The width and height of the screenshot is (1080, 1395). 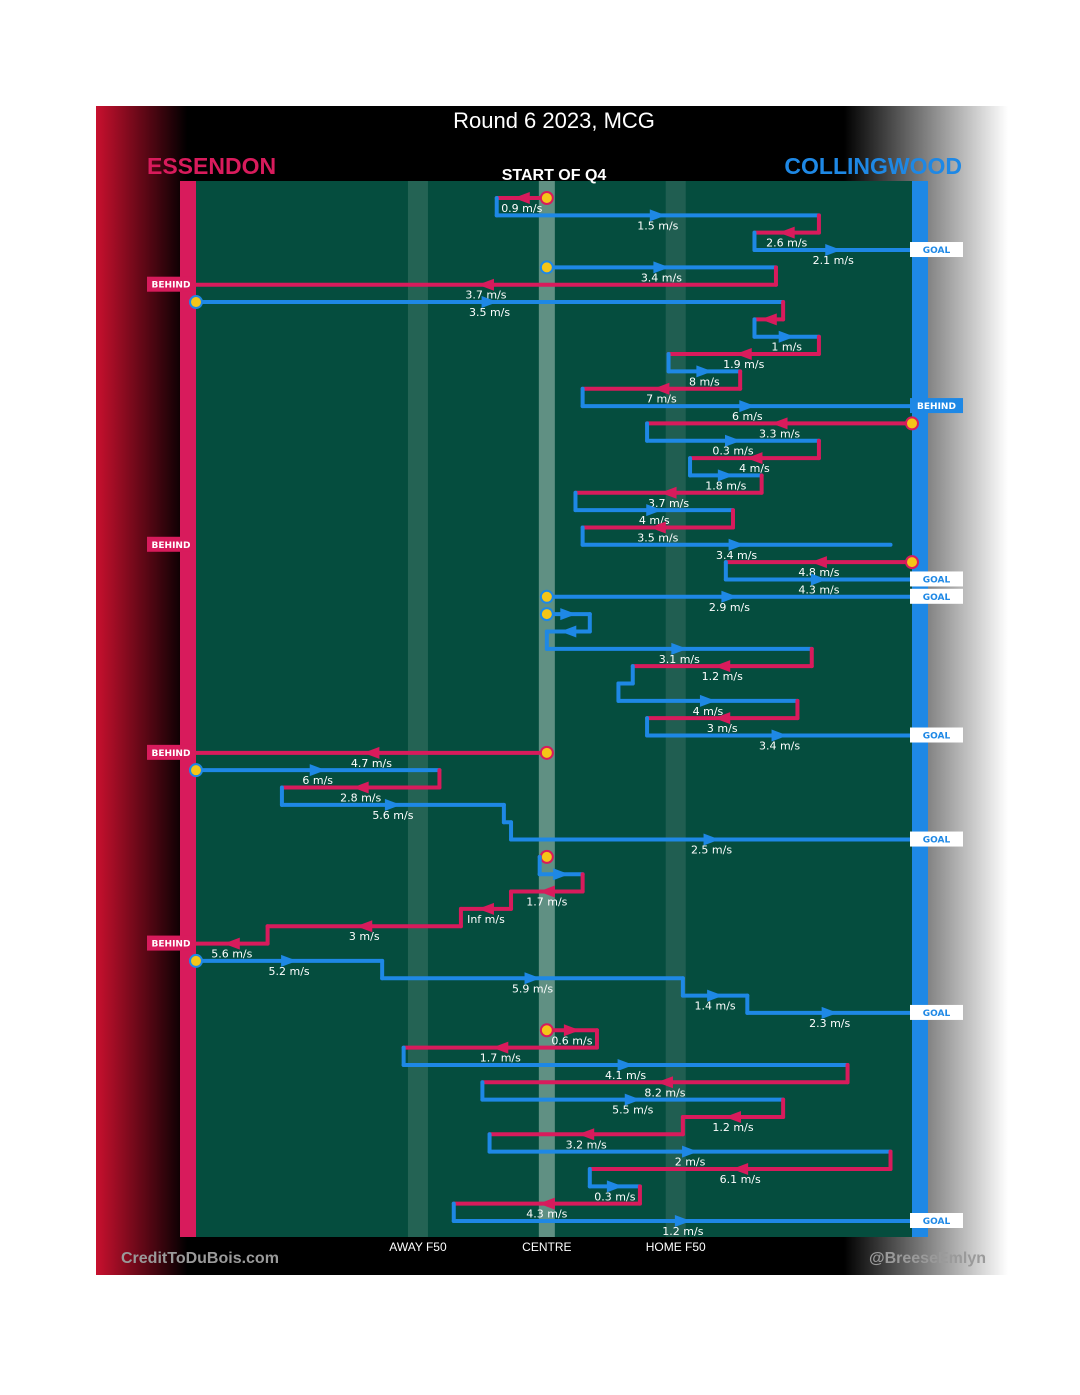 What do you see at coordinates (729, 607) in the screenshot?
I see `speed-label: 2.9 m/s` at bounding box center [729, 607].